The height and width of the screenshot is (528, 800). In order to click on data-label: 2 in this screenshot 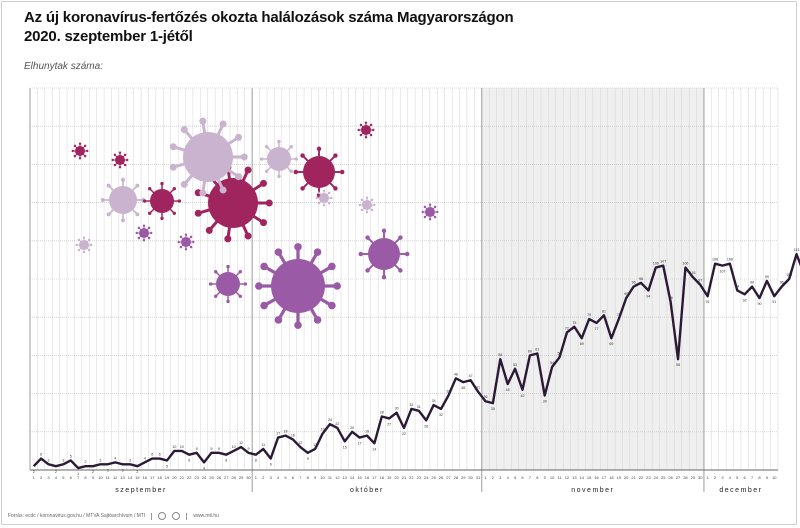, I will do `click(34, 472)`.